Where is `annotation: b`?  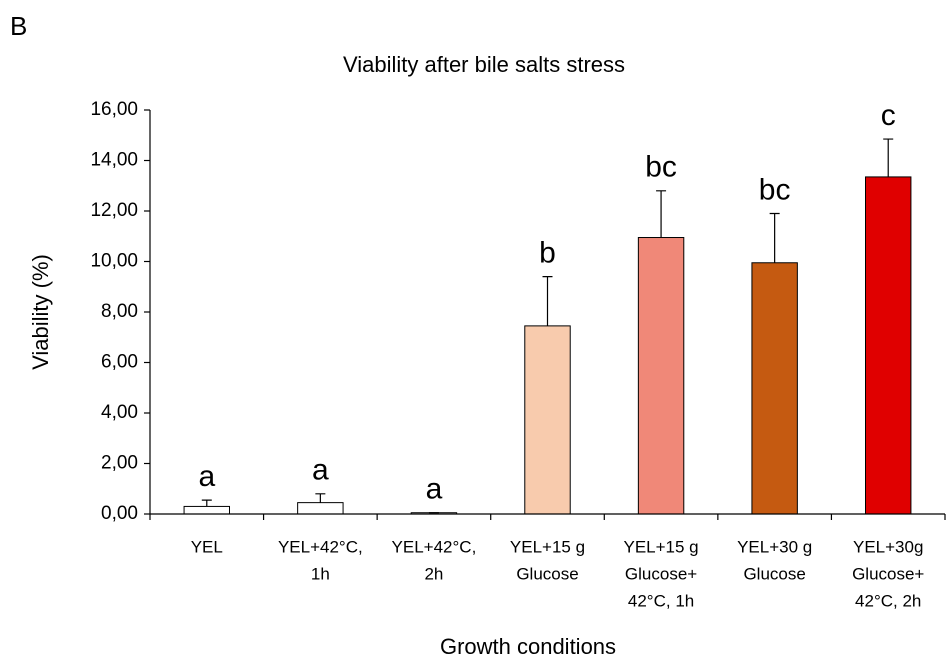
annotation: b is located at coordinates (547, 253).